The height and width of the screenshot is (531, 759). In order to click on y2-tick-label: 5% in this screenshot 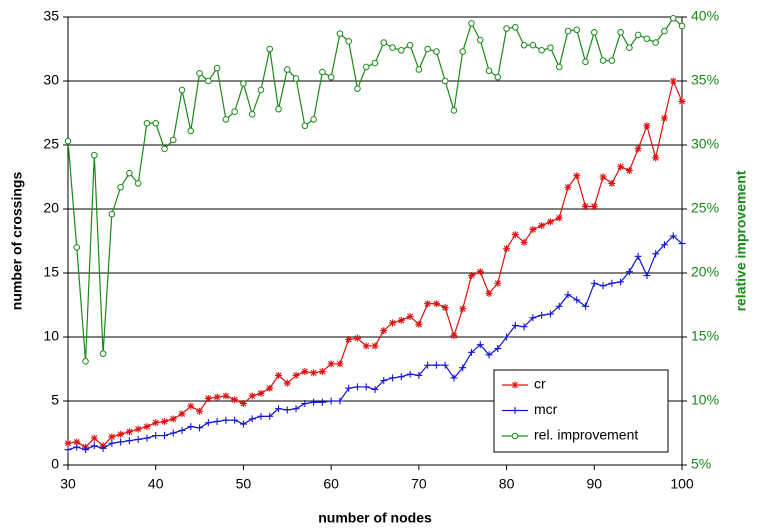, I will do `click(701, 464)`.